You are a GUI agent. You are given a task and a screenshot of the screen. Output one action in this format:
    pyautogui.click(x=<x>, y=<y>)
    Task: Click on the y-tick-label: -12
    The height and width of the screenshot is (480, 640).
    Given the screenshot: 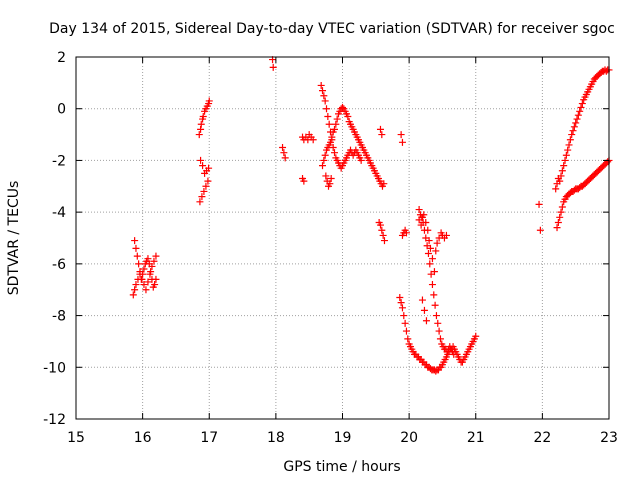 What is the action you would take?
    pyautogui.click(x=54, y=420)
    